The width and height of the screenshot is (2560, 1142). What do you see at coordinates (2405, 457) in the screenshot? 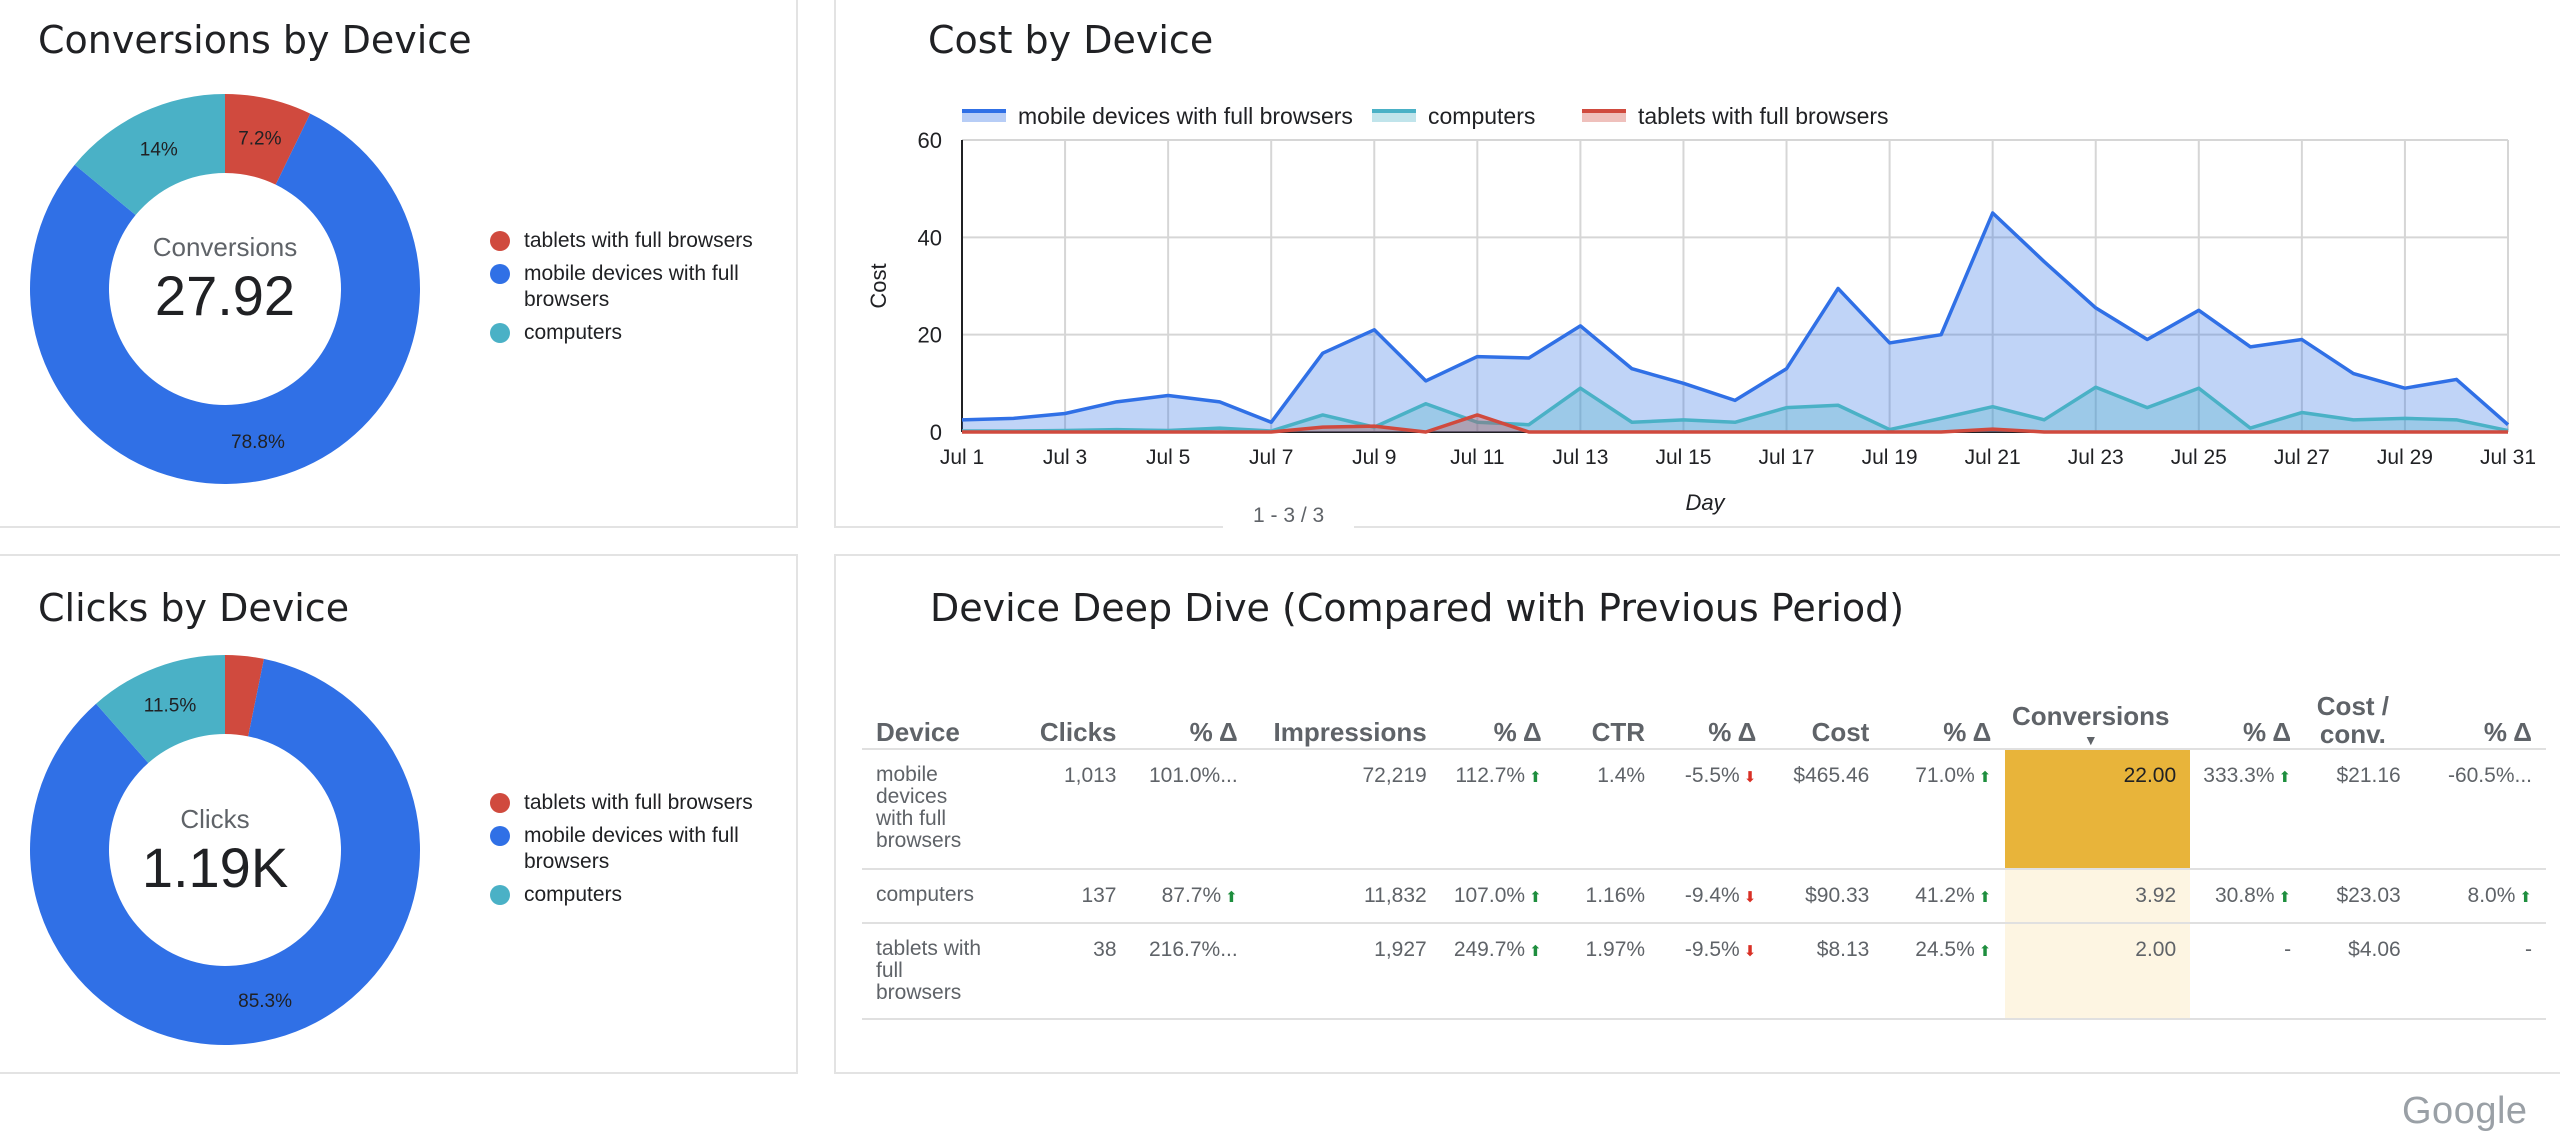
I see `x-tick-label: Jul 29` at bounding box center [2405, 457].